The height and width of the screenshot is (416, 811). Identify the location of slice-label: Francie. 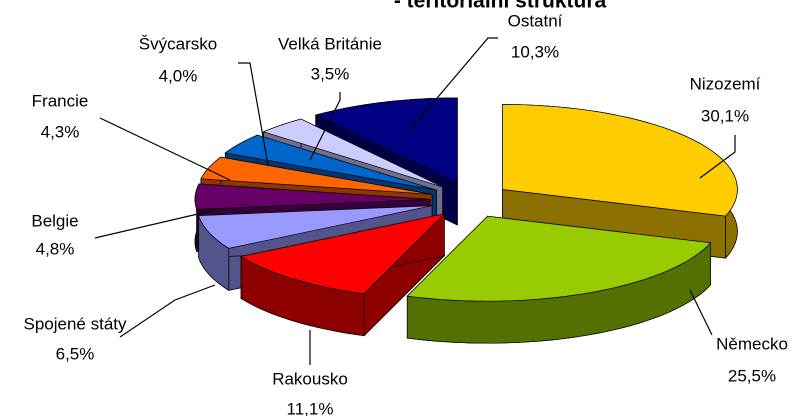
(60, 100).